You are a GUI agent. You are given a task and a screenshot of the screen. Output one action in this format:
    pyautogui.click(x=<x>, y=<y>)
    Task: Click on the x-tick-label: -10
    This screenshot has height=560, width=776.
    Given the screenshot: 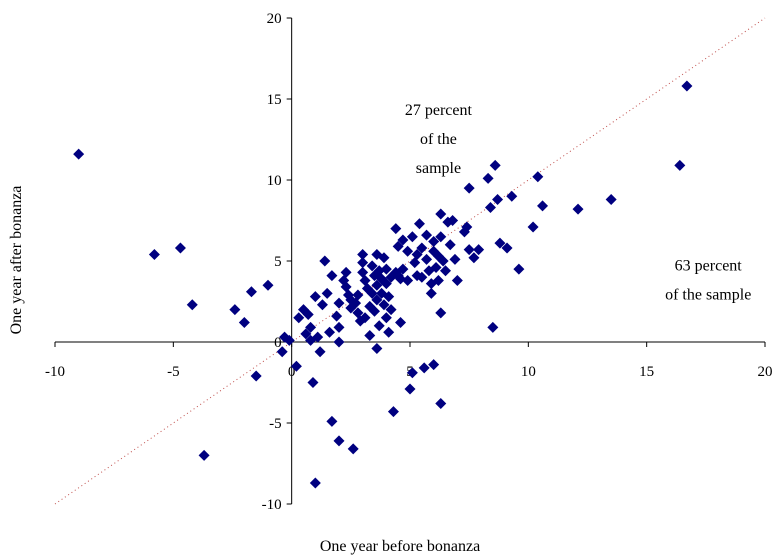 What is the action you would take?
    pyautogui.click(x=55, y=372)
    